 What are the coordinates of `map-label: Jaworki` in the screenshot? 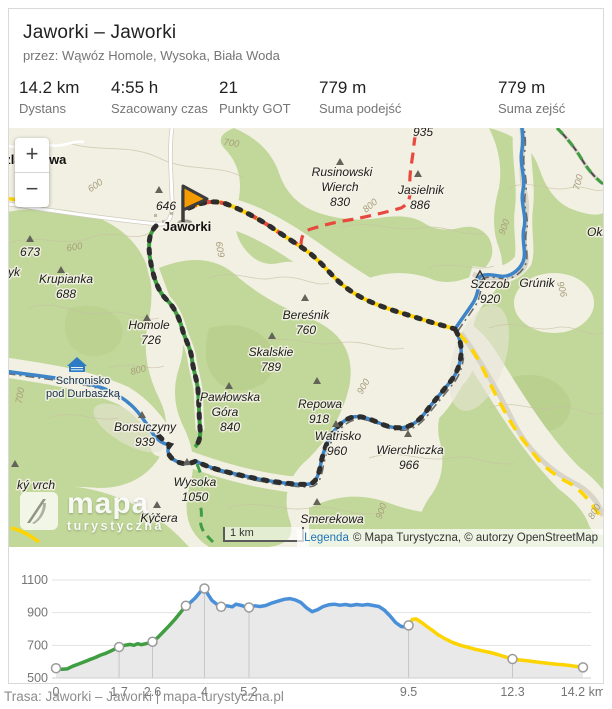 It's located at (187, 226).